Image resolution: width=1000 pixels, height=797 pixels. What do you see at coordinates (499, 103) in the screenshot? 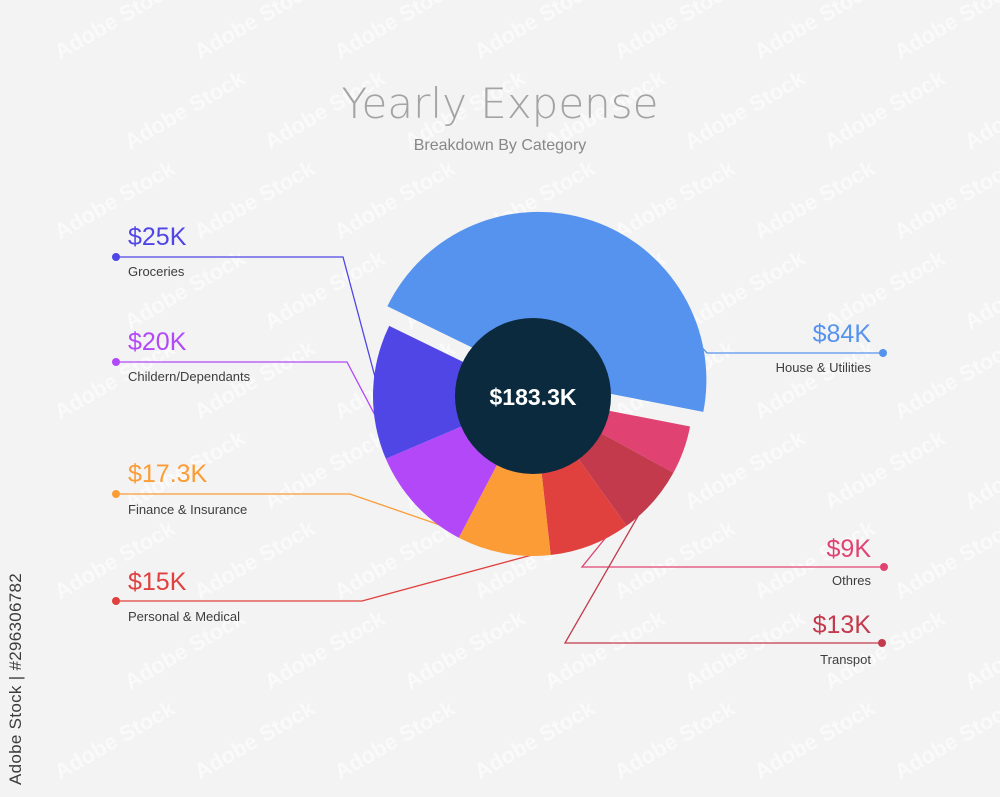
I see `chart-title: Yearly Expense` at bounding box center [499, 103].